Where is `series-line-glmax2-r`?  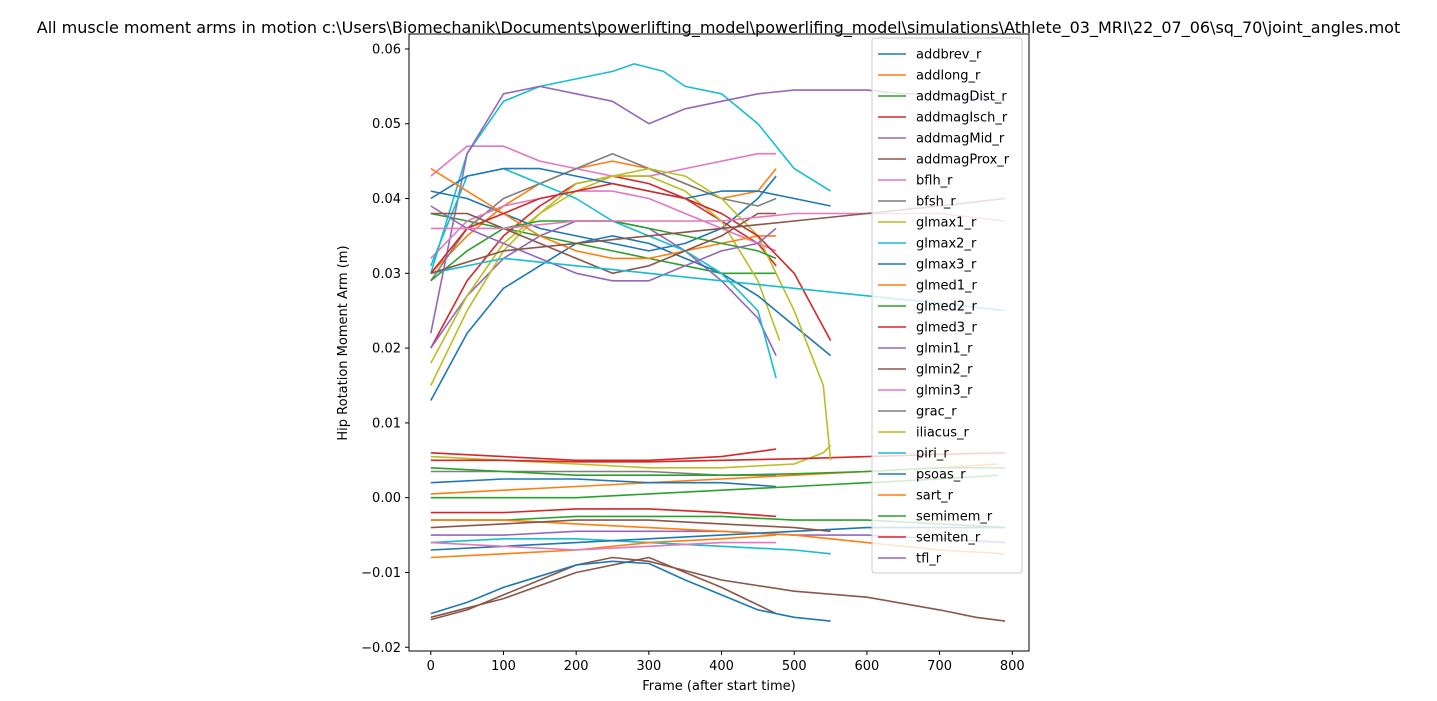 series-line-glmax2-r is located at coordinates (631, 168).